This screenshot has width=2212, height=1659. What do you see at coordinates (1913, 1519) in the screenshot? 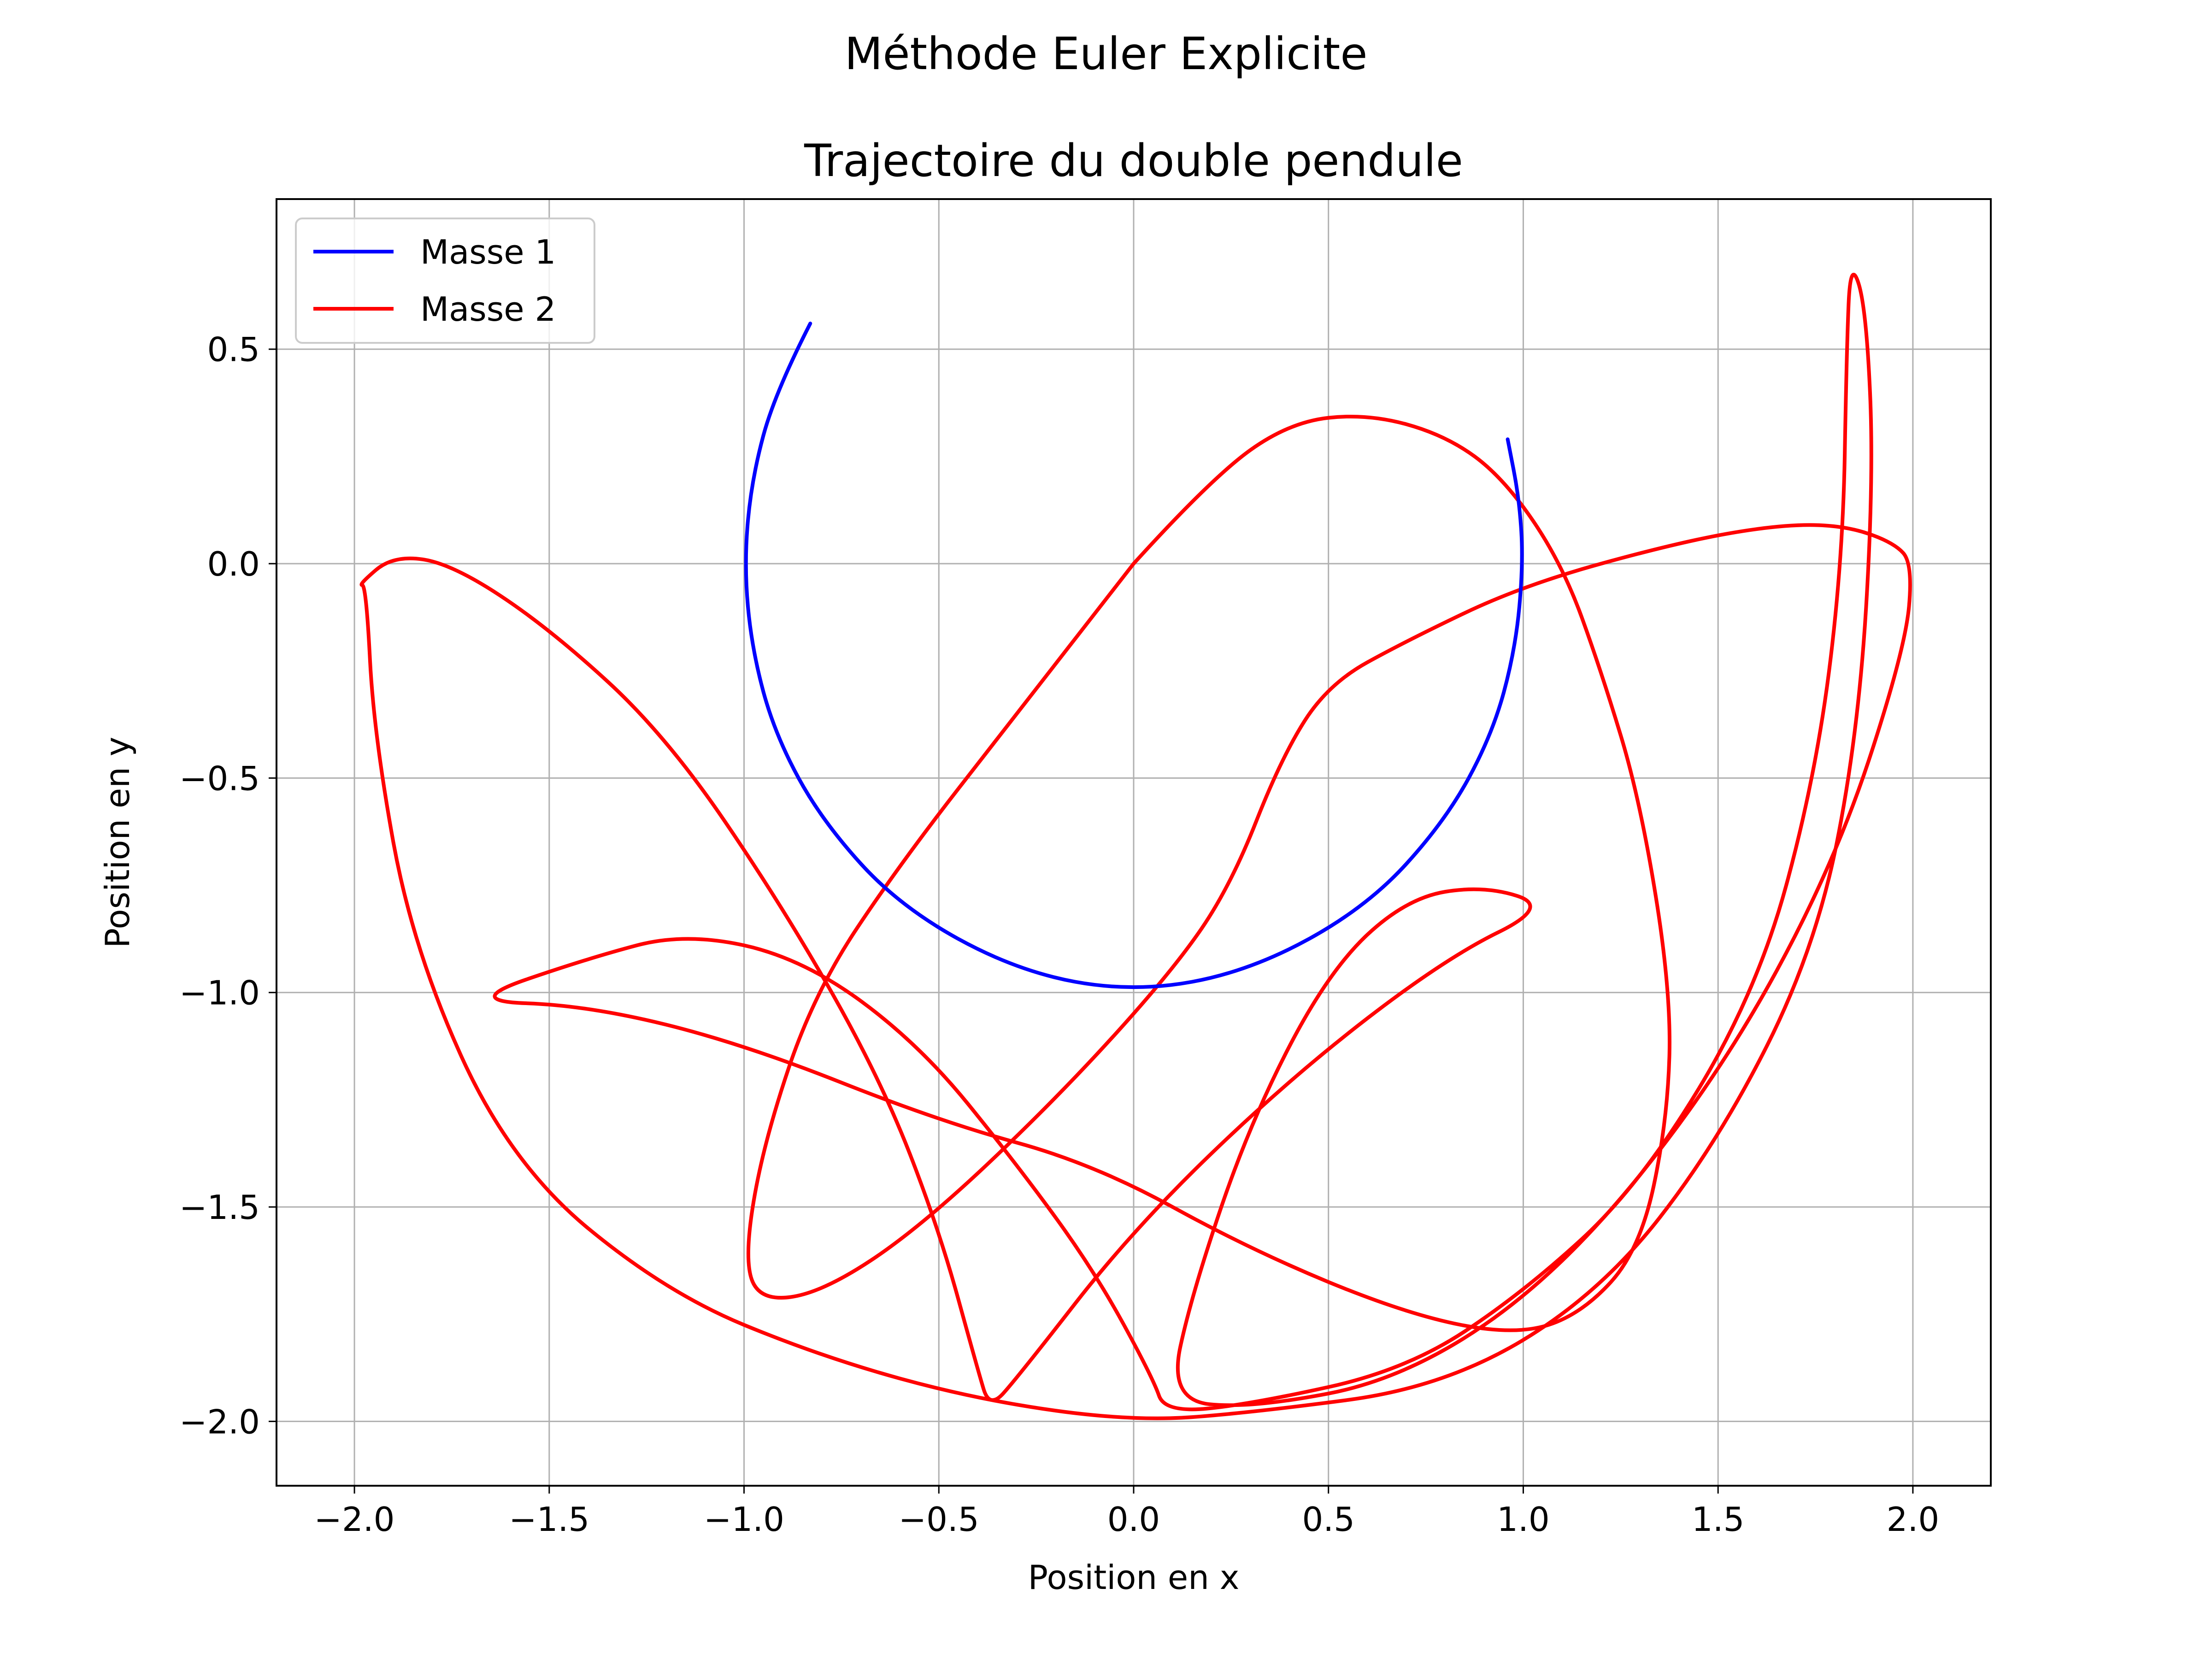
I see `x-tick-label: 2.0` at bounding box center [1913, 1519].